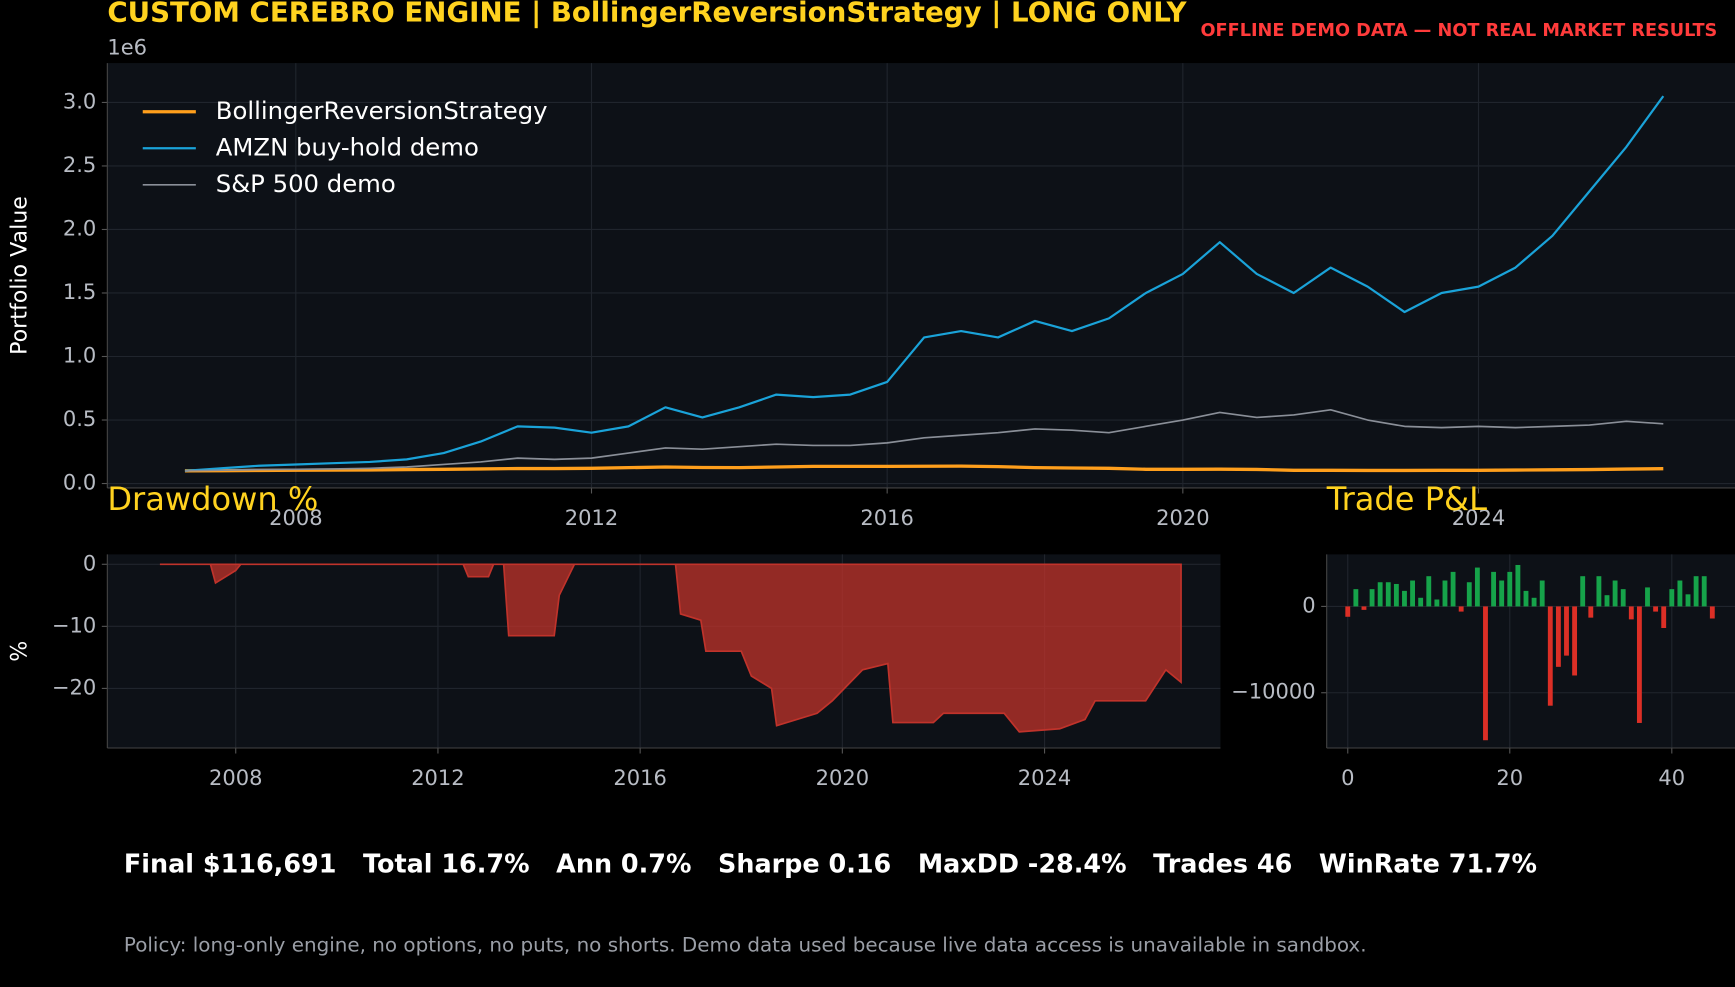 This screenshot has width=1735, height=987. What do you see at coordinates (74, 624) in the screenshot?
I see `y-tick-label: −10` at bounding box center [74, 624].